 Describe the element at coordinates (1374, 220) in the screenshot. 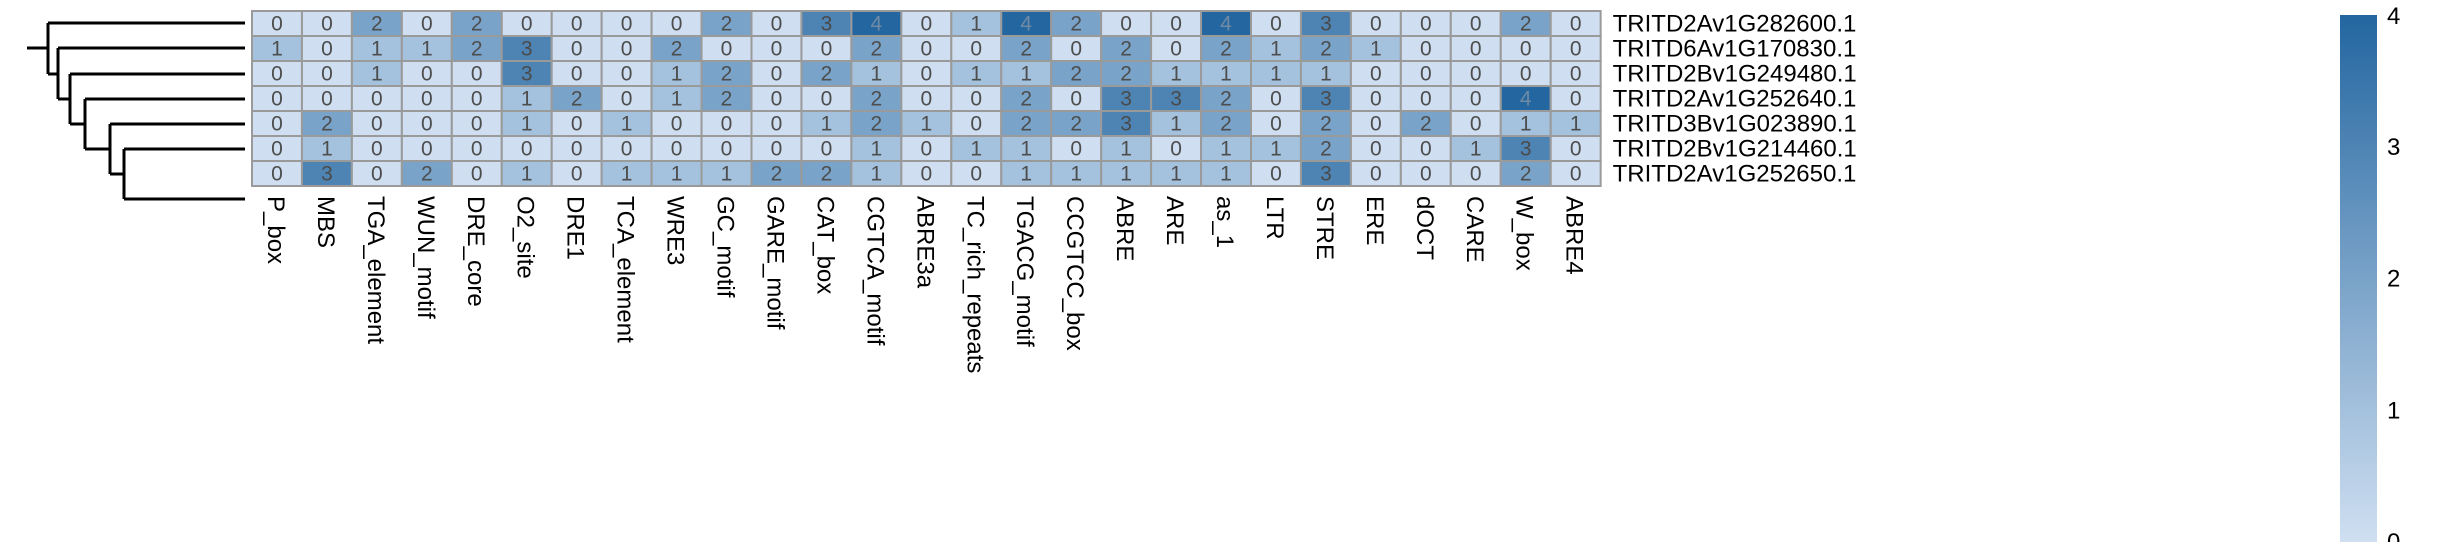

I see `column-label: ERE` at that location.